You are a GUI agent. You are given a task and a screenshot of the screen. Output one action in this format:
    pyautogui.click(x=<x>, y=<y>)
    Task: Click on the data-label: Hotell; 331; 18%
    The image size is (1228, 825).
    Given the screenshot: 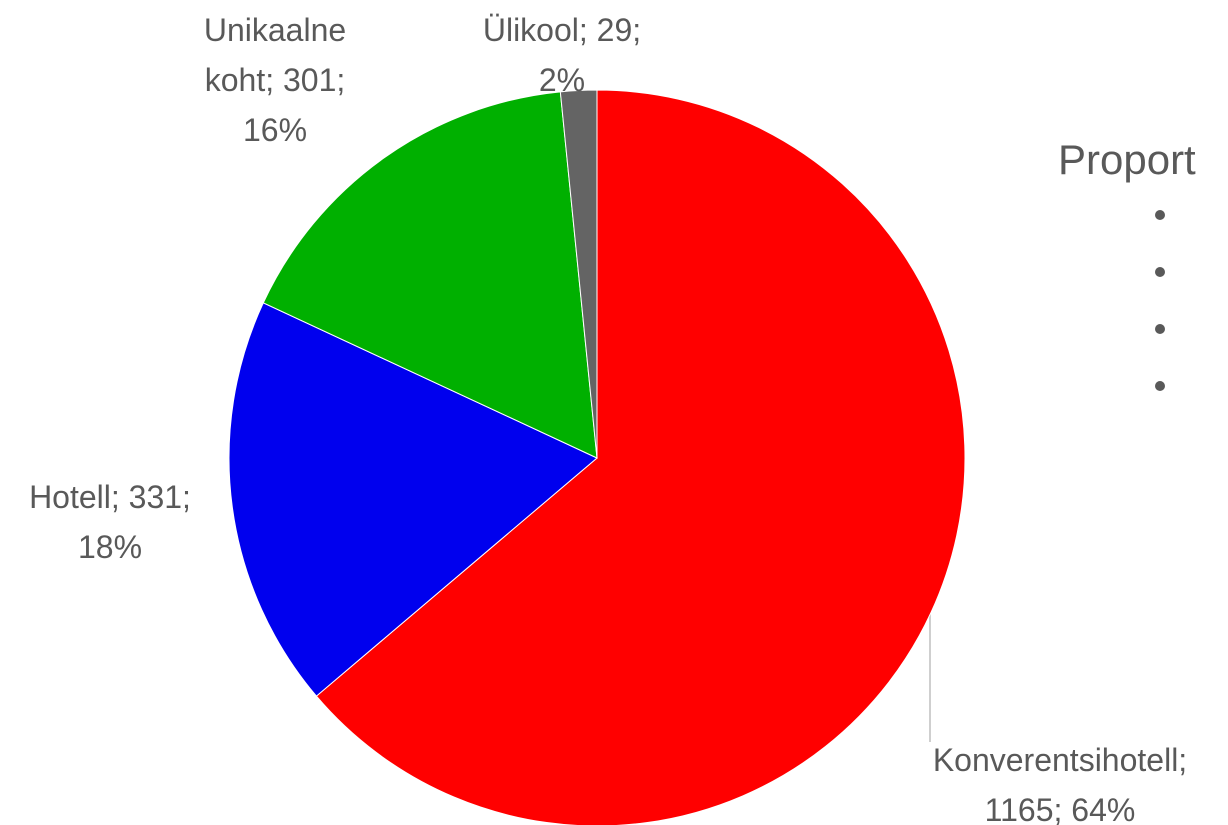 What is the action you would take?
    pyautogui.click(x=110, y=522)
    